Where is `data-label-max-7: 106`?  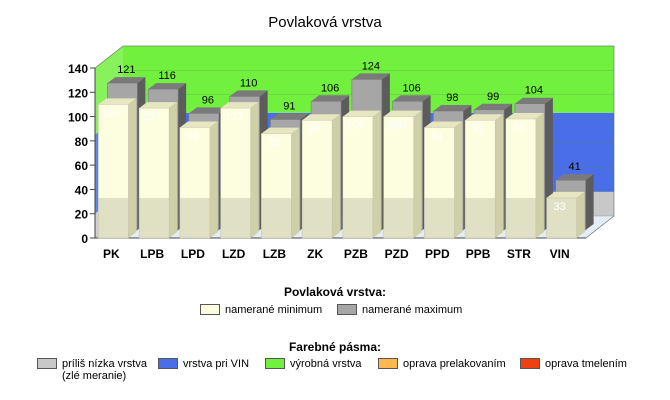
data-label-max-7: 106 is located at coordinates (411, 88).